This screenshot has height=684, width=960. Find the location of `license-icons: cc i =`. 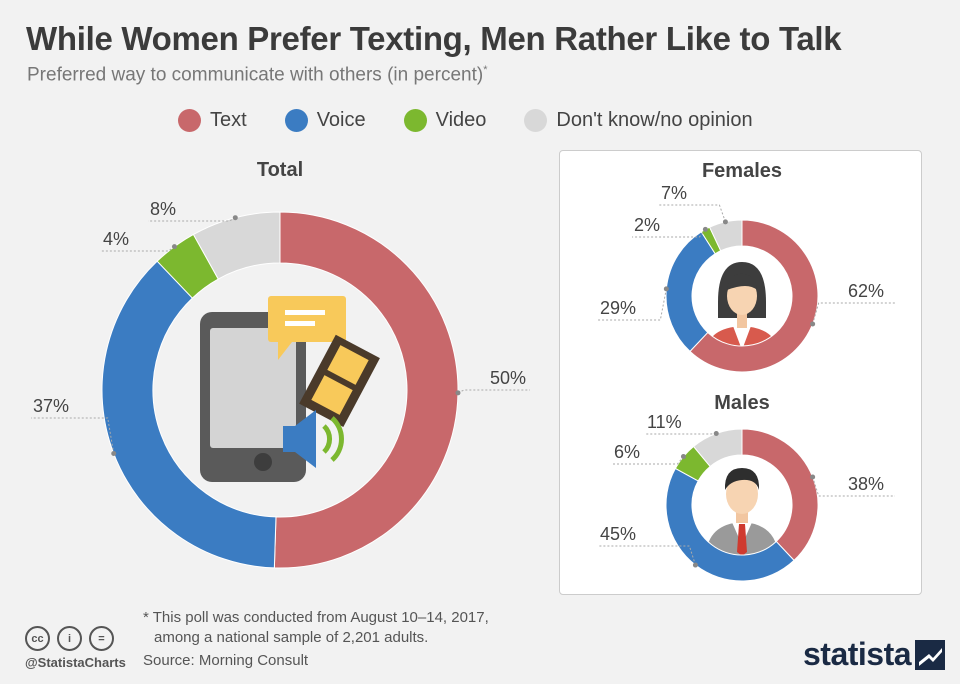

license-icons: cc i = is located at coordinates (69, 638).